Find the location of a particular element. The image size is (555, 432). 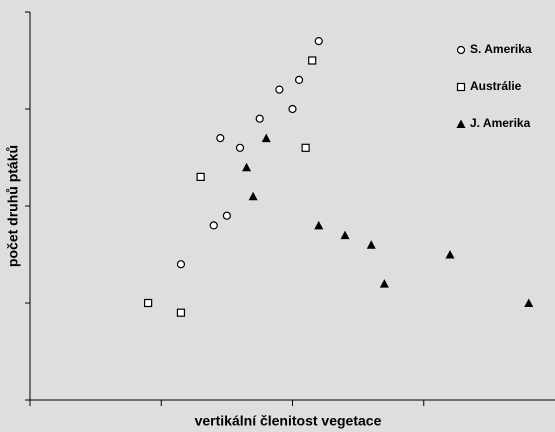

legend-label: J. Amerika is located at coordinates (500, 123).